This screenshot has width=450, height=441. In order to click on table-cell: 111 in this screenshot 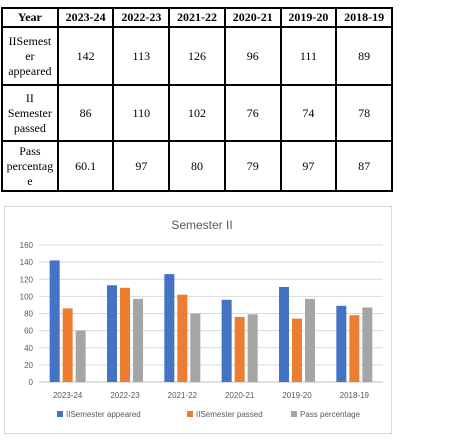, I will do `click(308, 56)`.